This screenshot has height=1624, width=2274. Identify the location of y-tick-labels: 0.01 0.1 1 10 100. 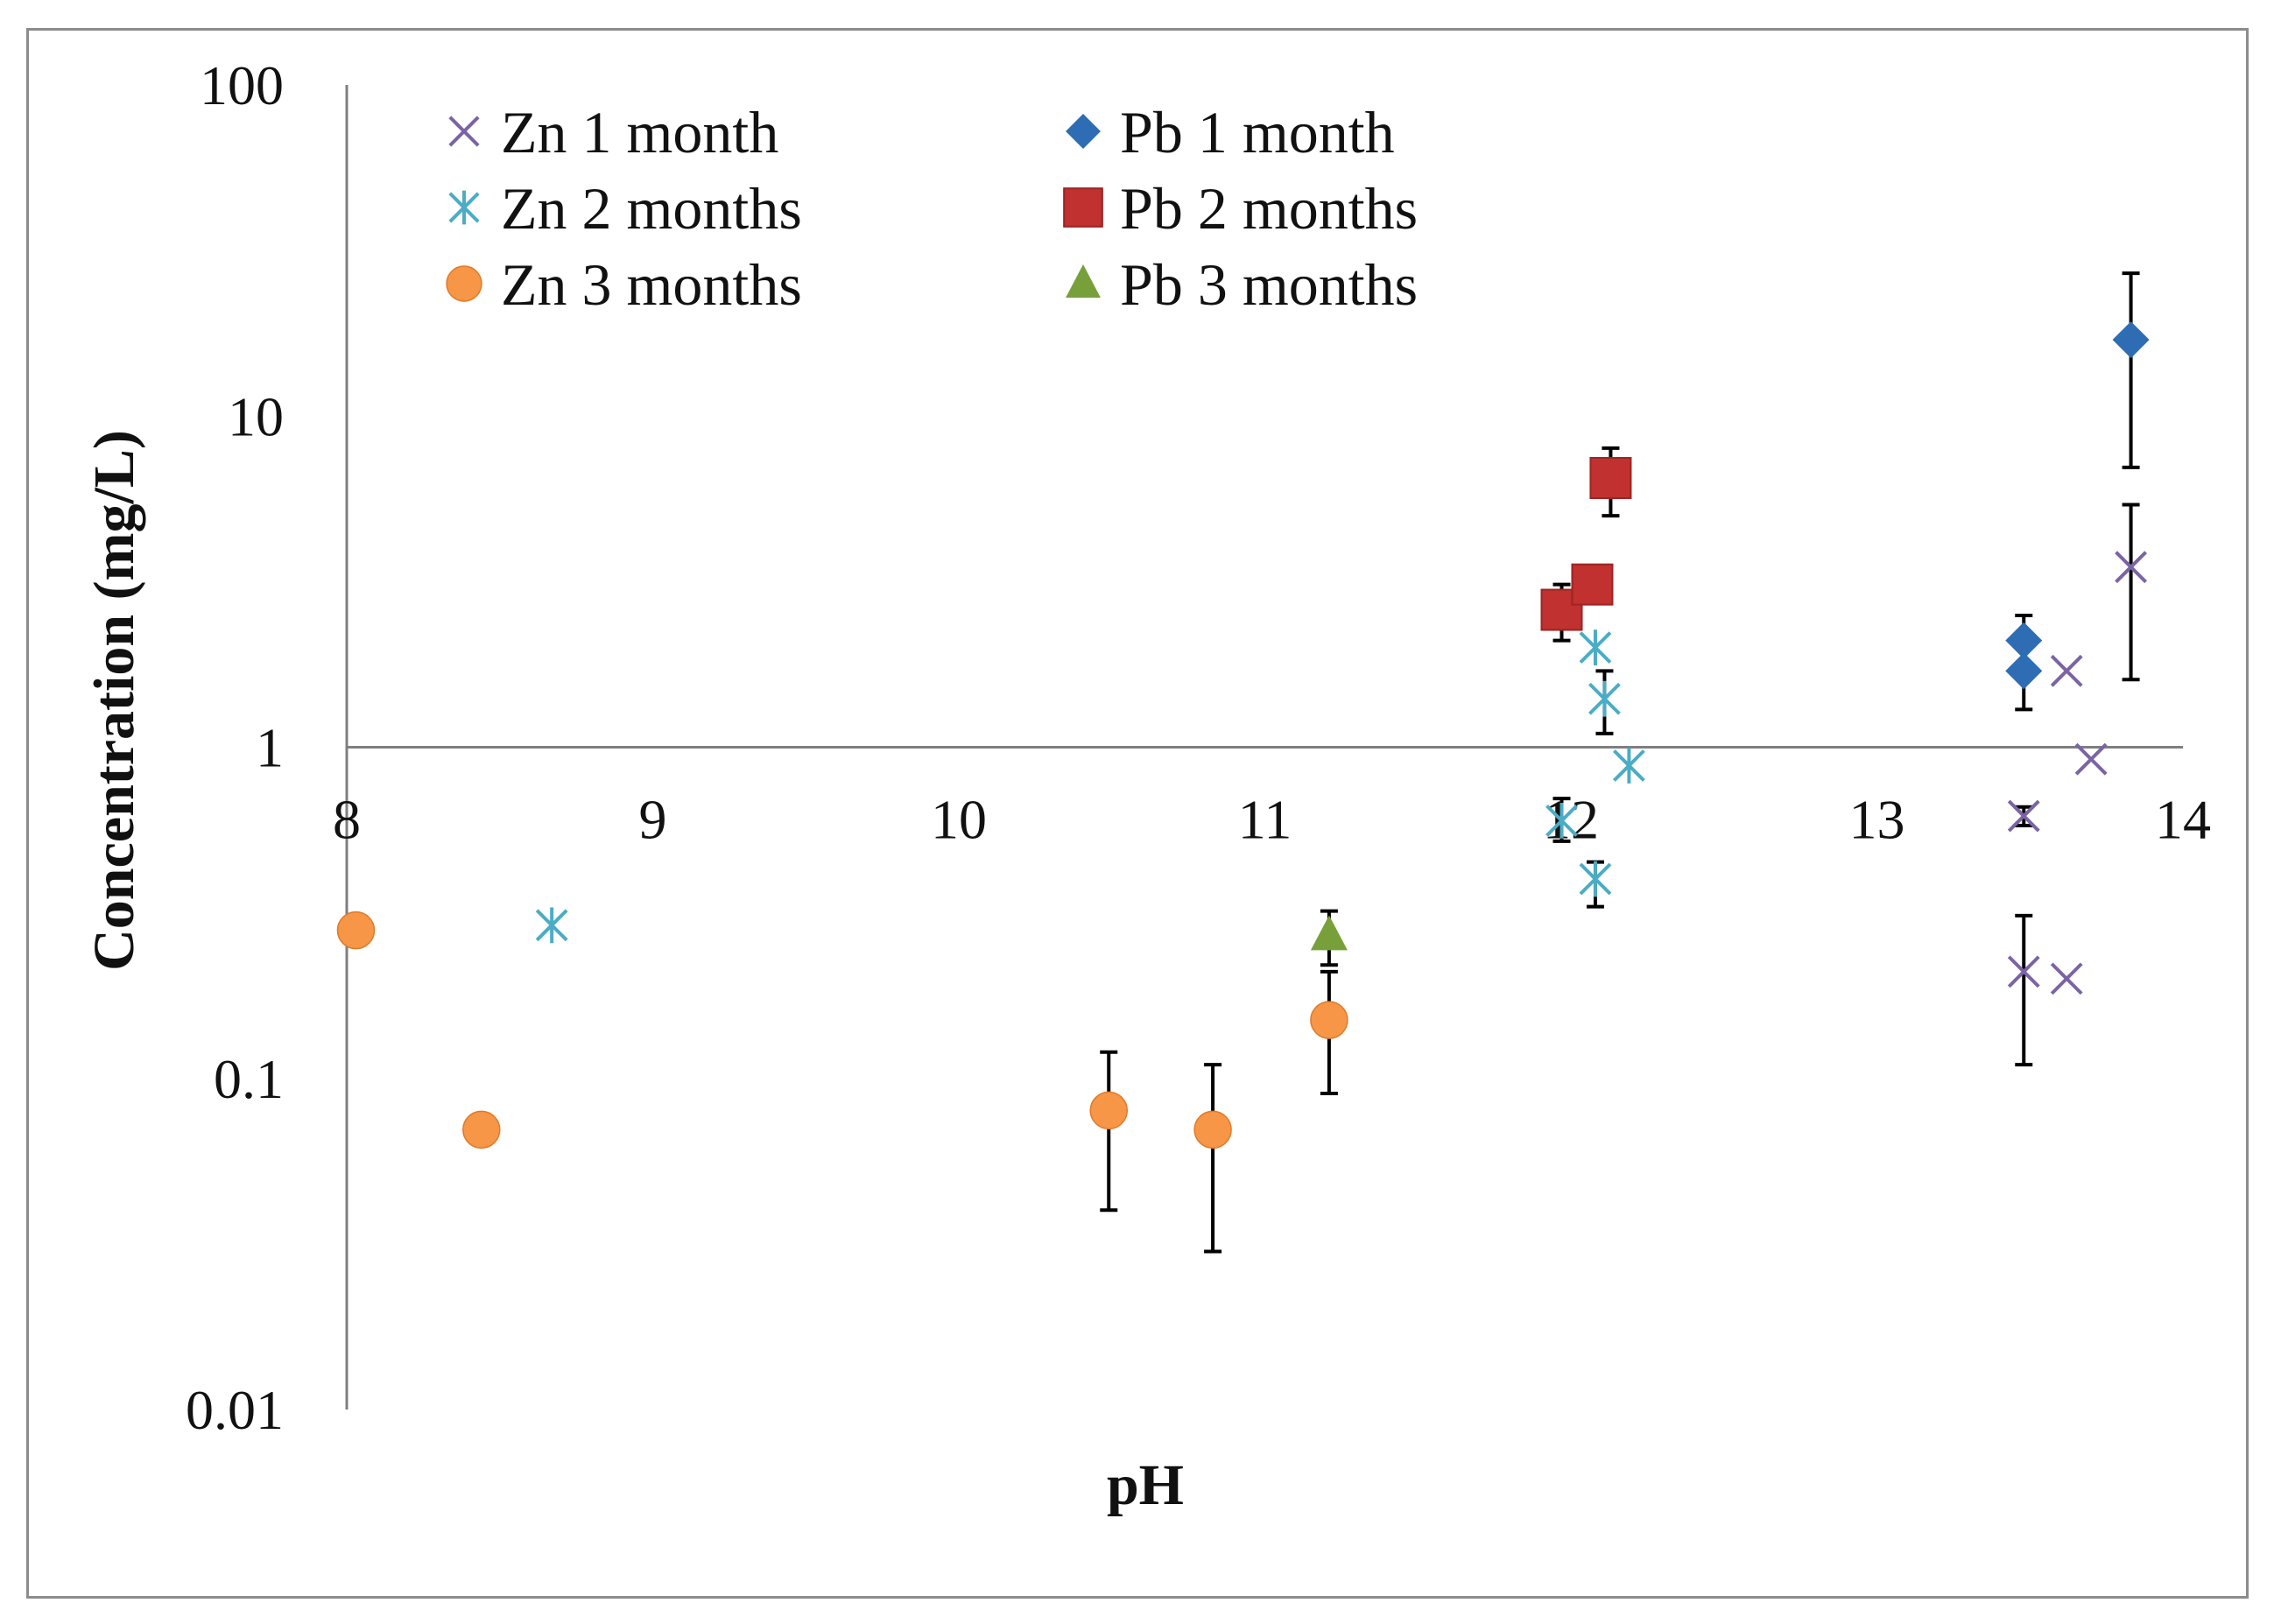
(235, 747).